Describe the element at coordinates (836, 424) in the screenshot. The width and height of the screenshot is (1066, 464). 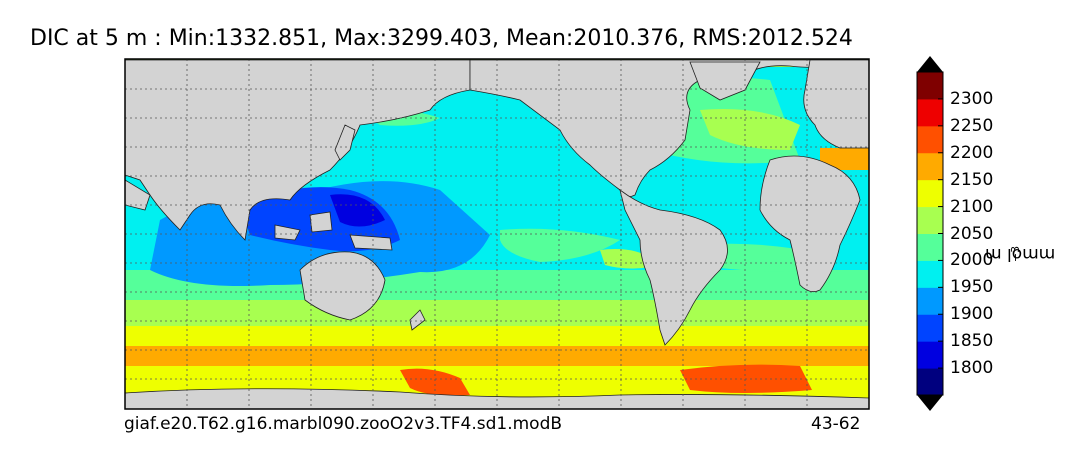
I see `year-range: 43-62` at that location.